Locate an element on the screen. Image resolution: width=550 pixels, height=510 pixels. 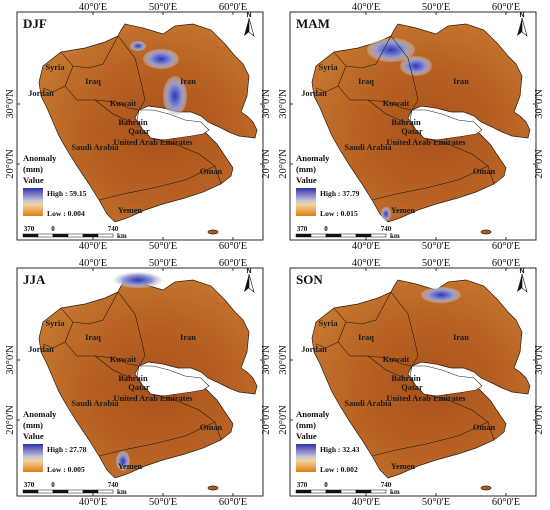
season-label: DJF is located at coordinates (35, 23).